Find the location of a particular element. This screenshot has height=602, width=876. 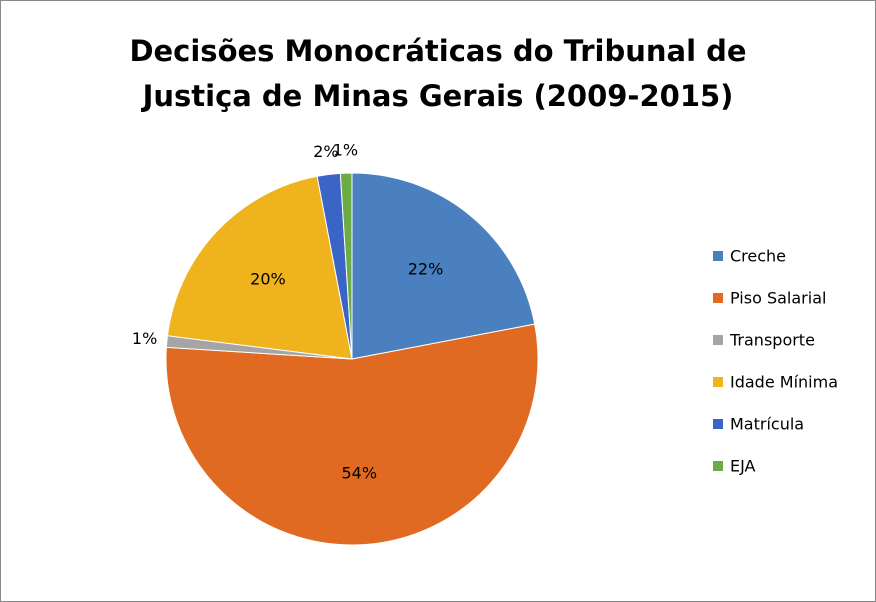

legend-label: Idade Mínima is located at coordinates (784, 382).